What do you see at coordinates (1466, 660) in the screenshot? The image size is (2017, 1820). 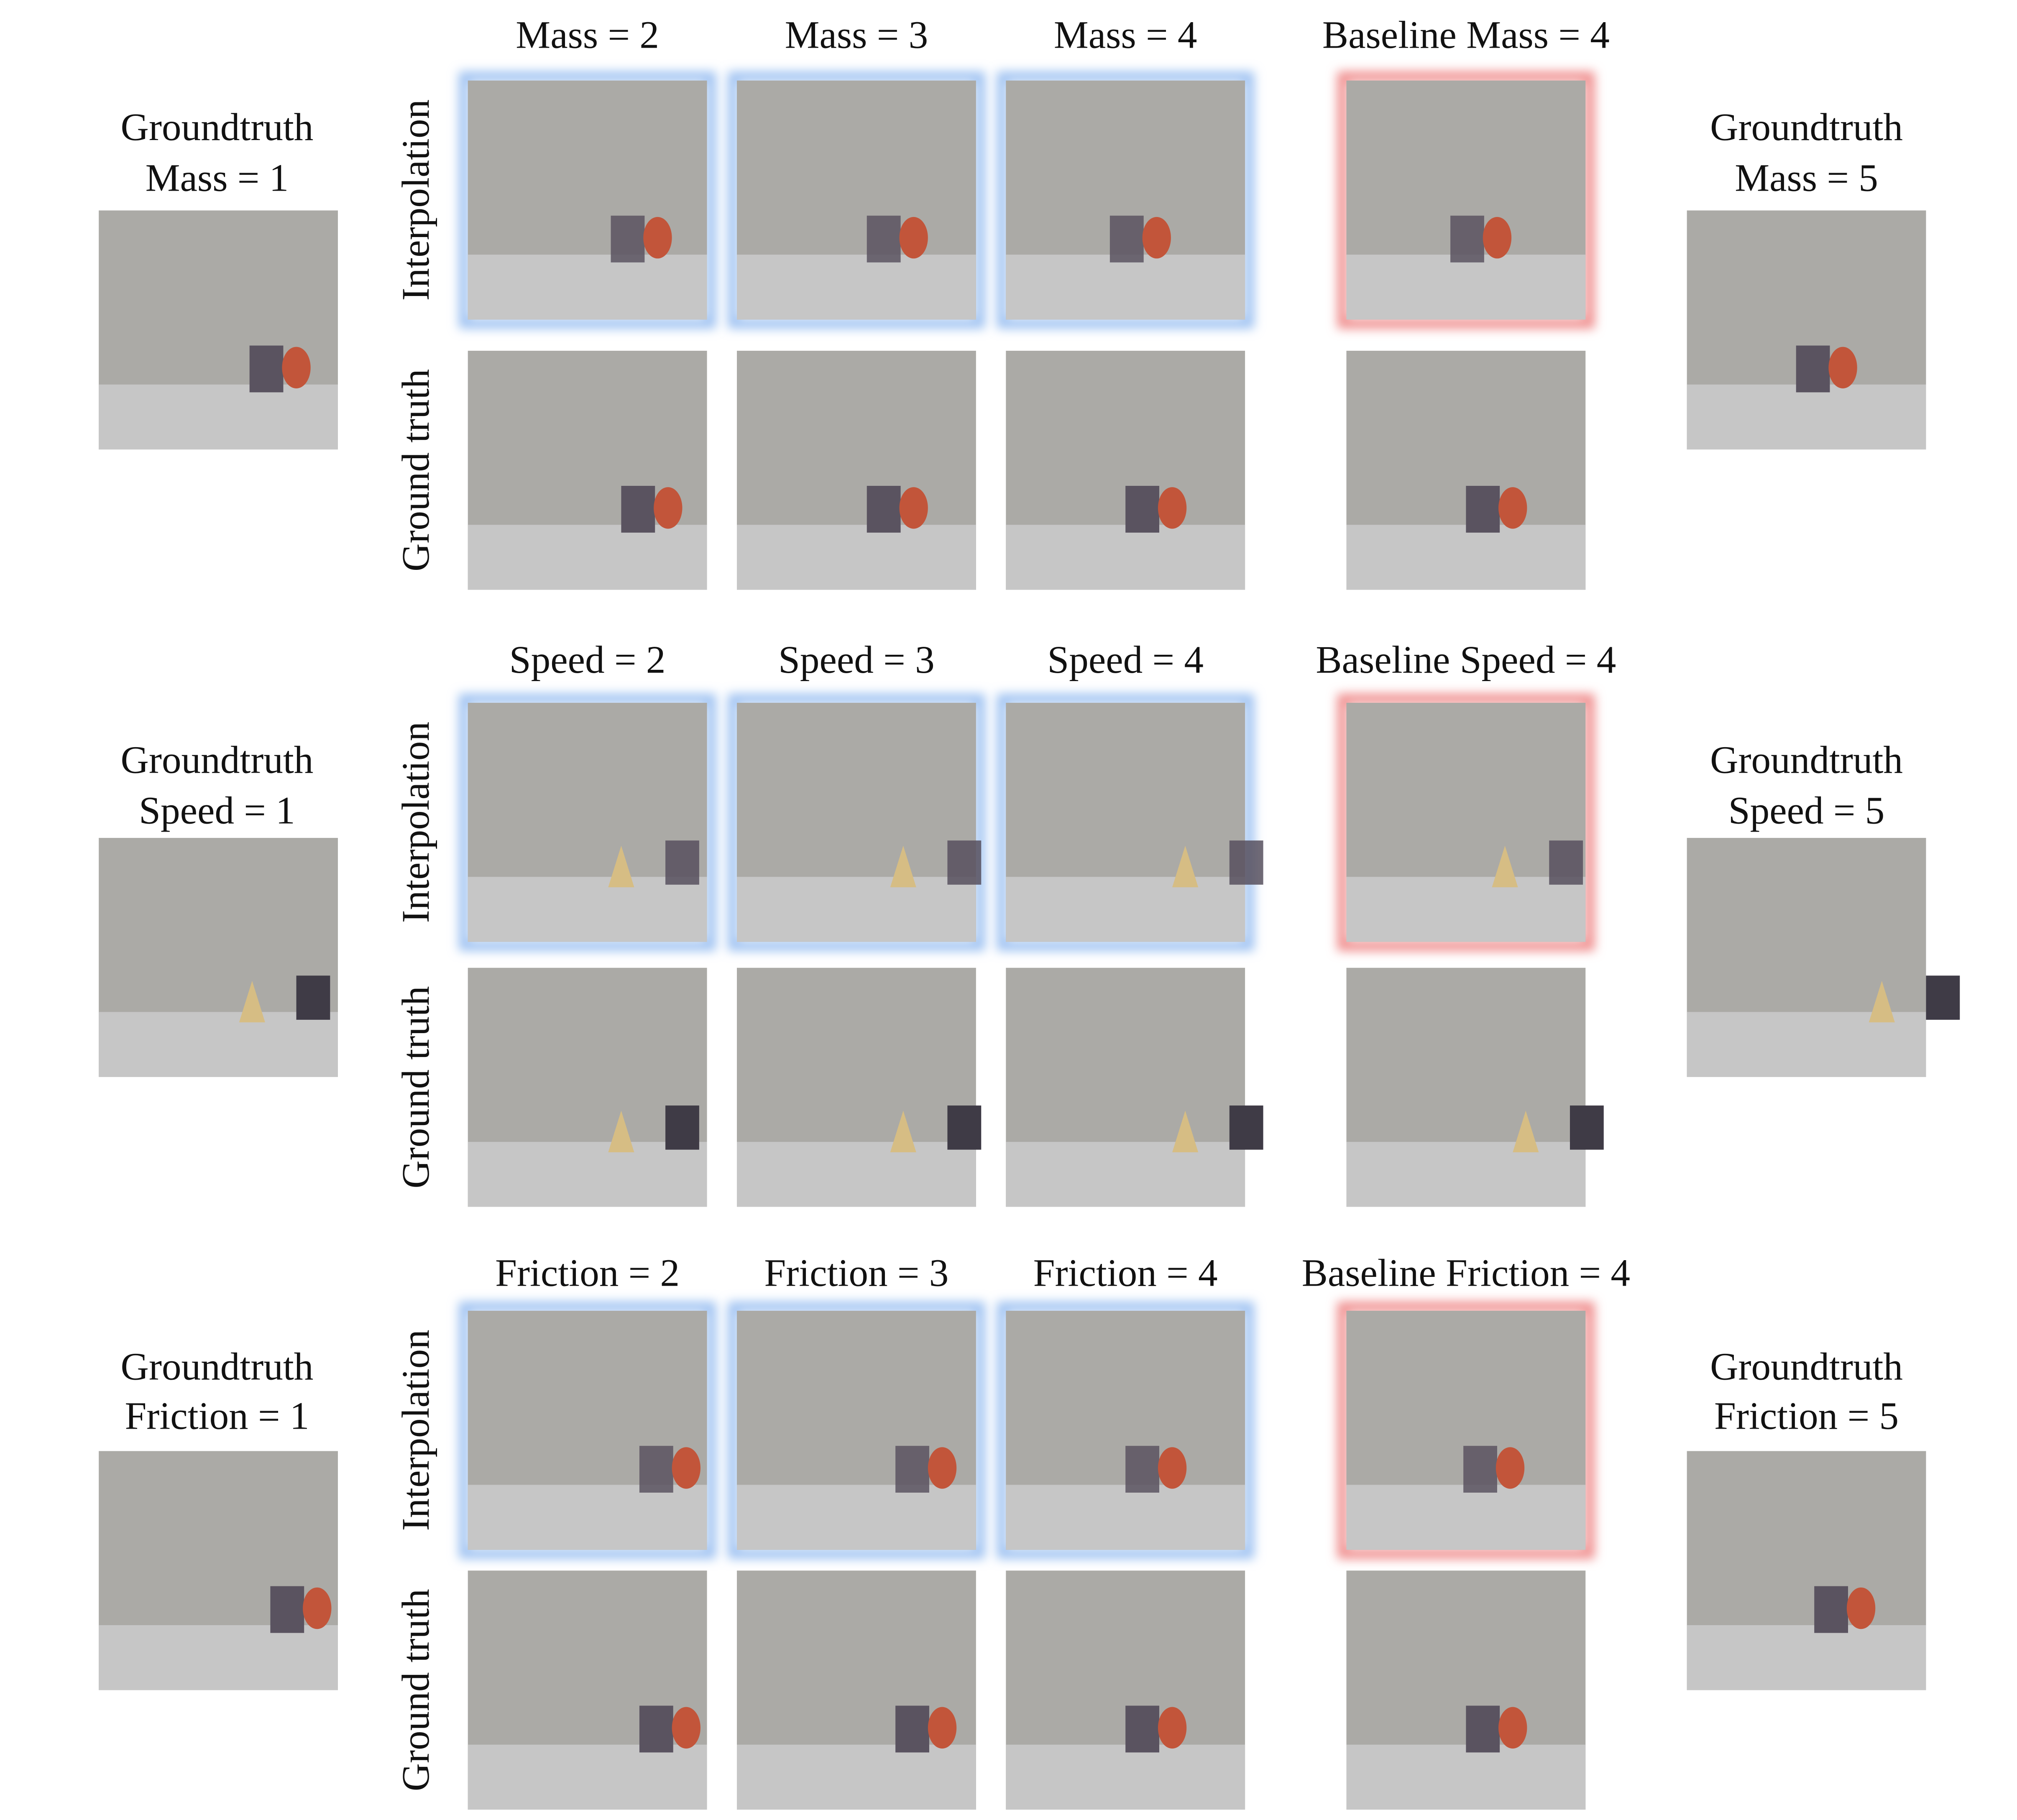 I see `column-title: Baseline Speed = 4` at bounding box center [1466, 660].